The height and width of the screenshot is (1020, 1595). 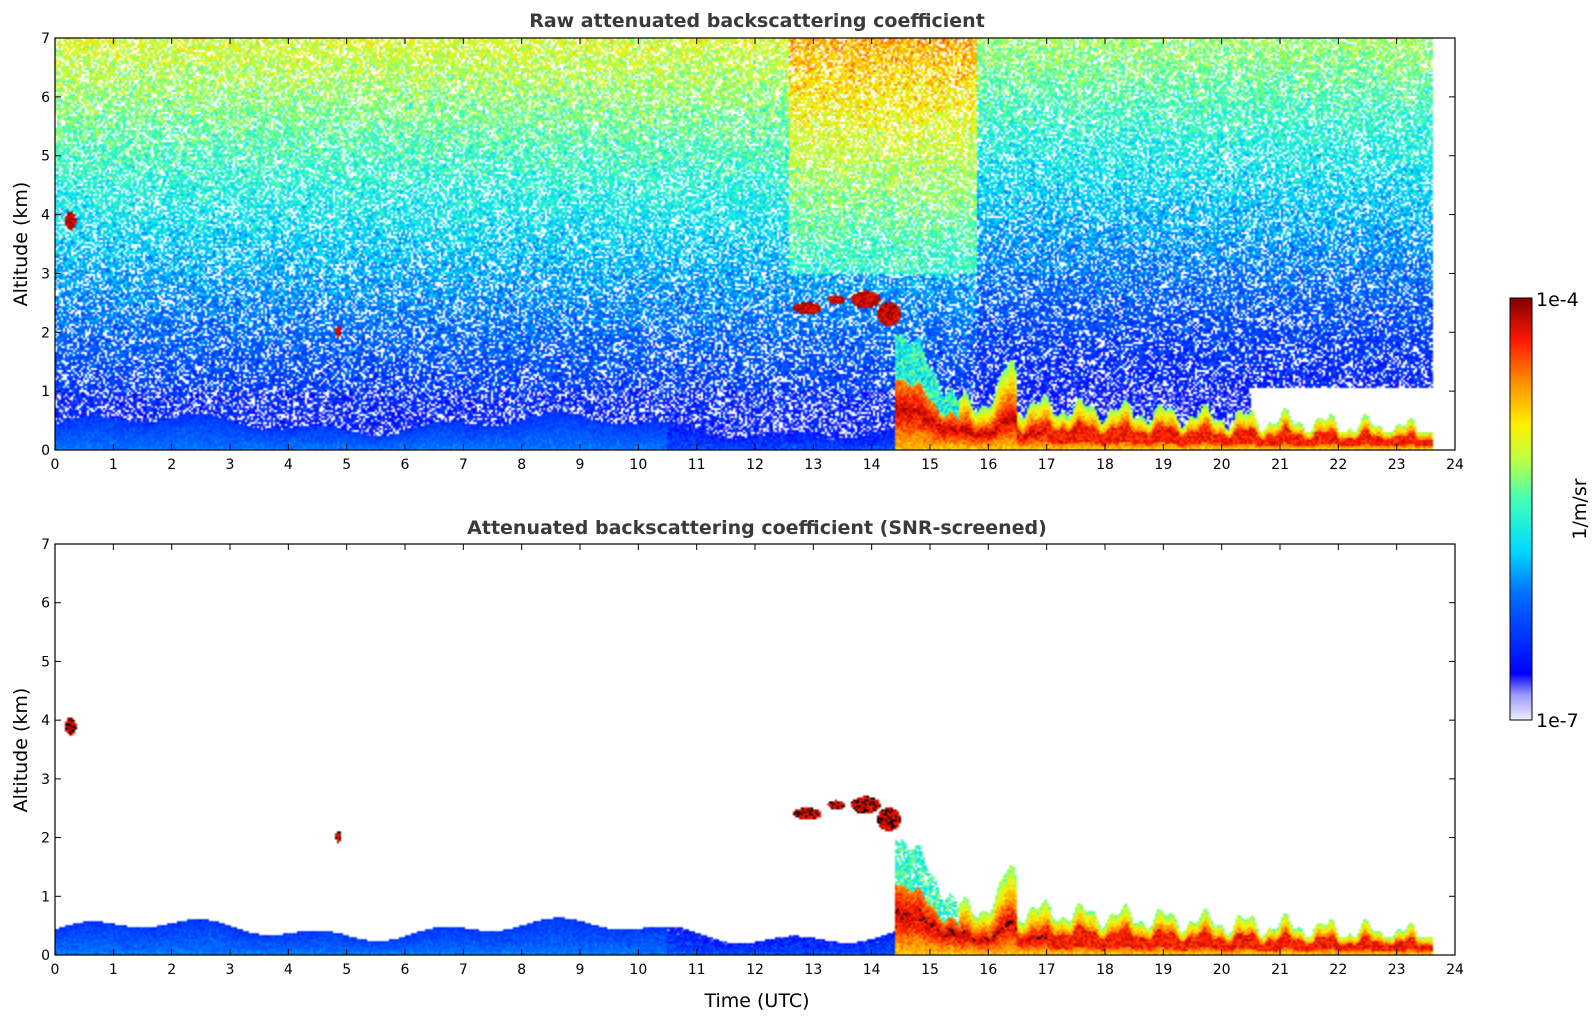 I want to click on bottom-x-tick-label: 19, so click(x=1163, y=970).